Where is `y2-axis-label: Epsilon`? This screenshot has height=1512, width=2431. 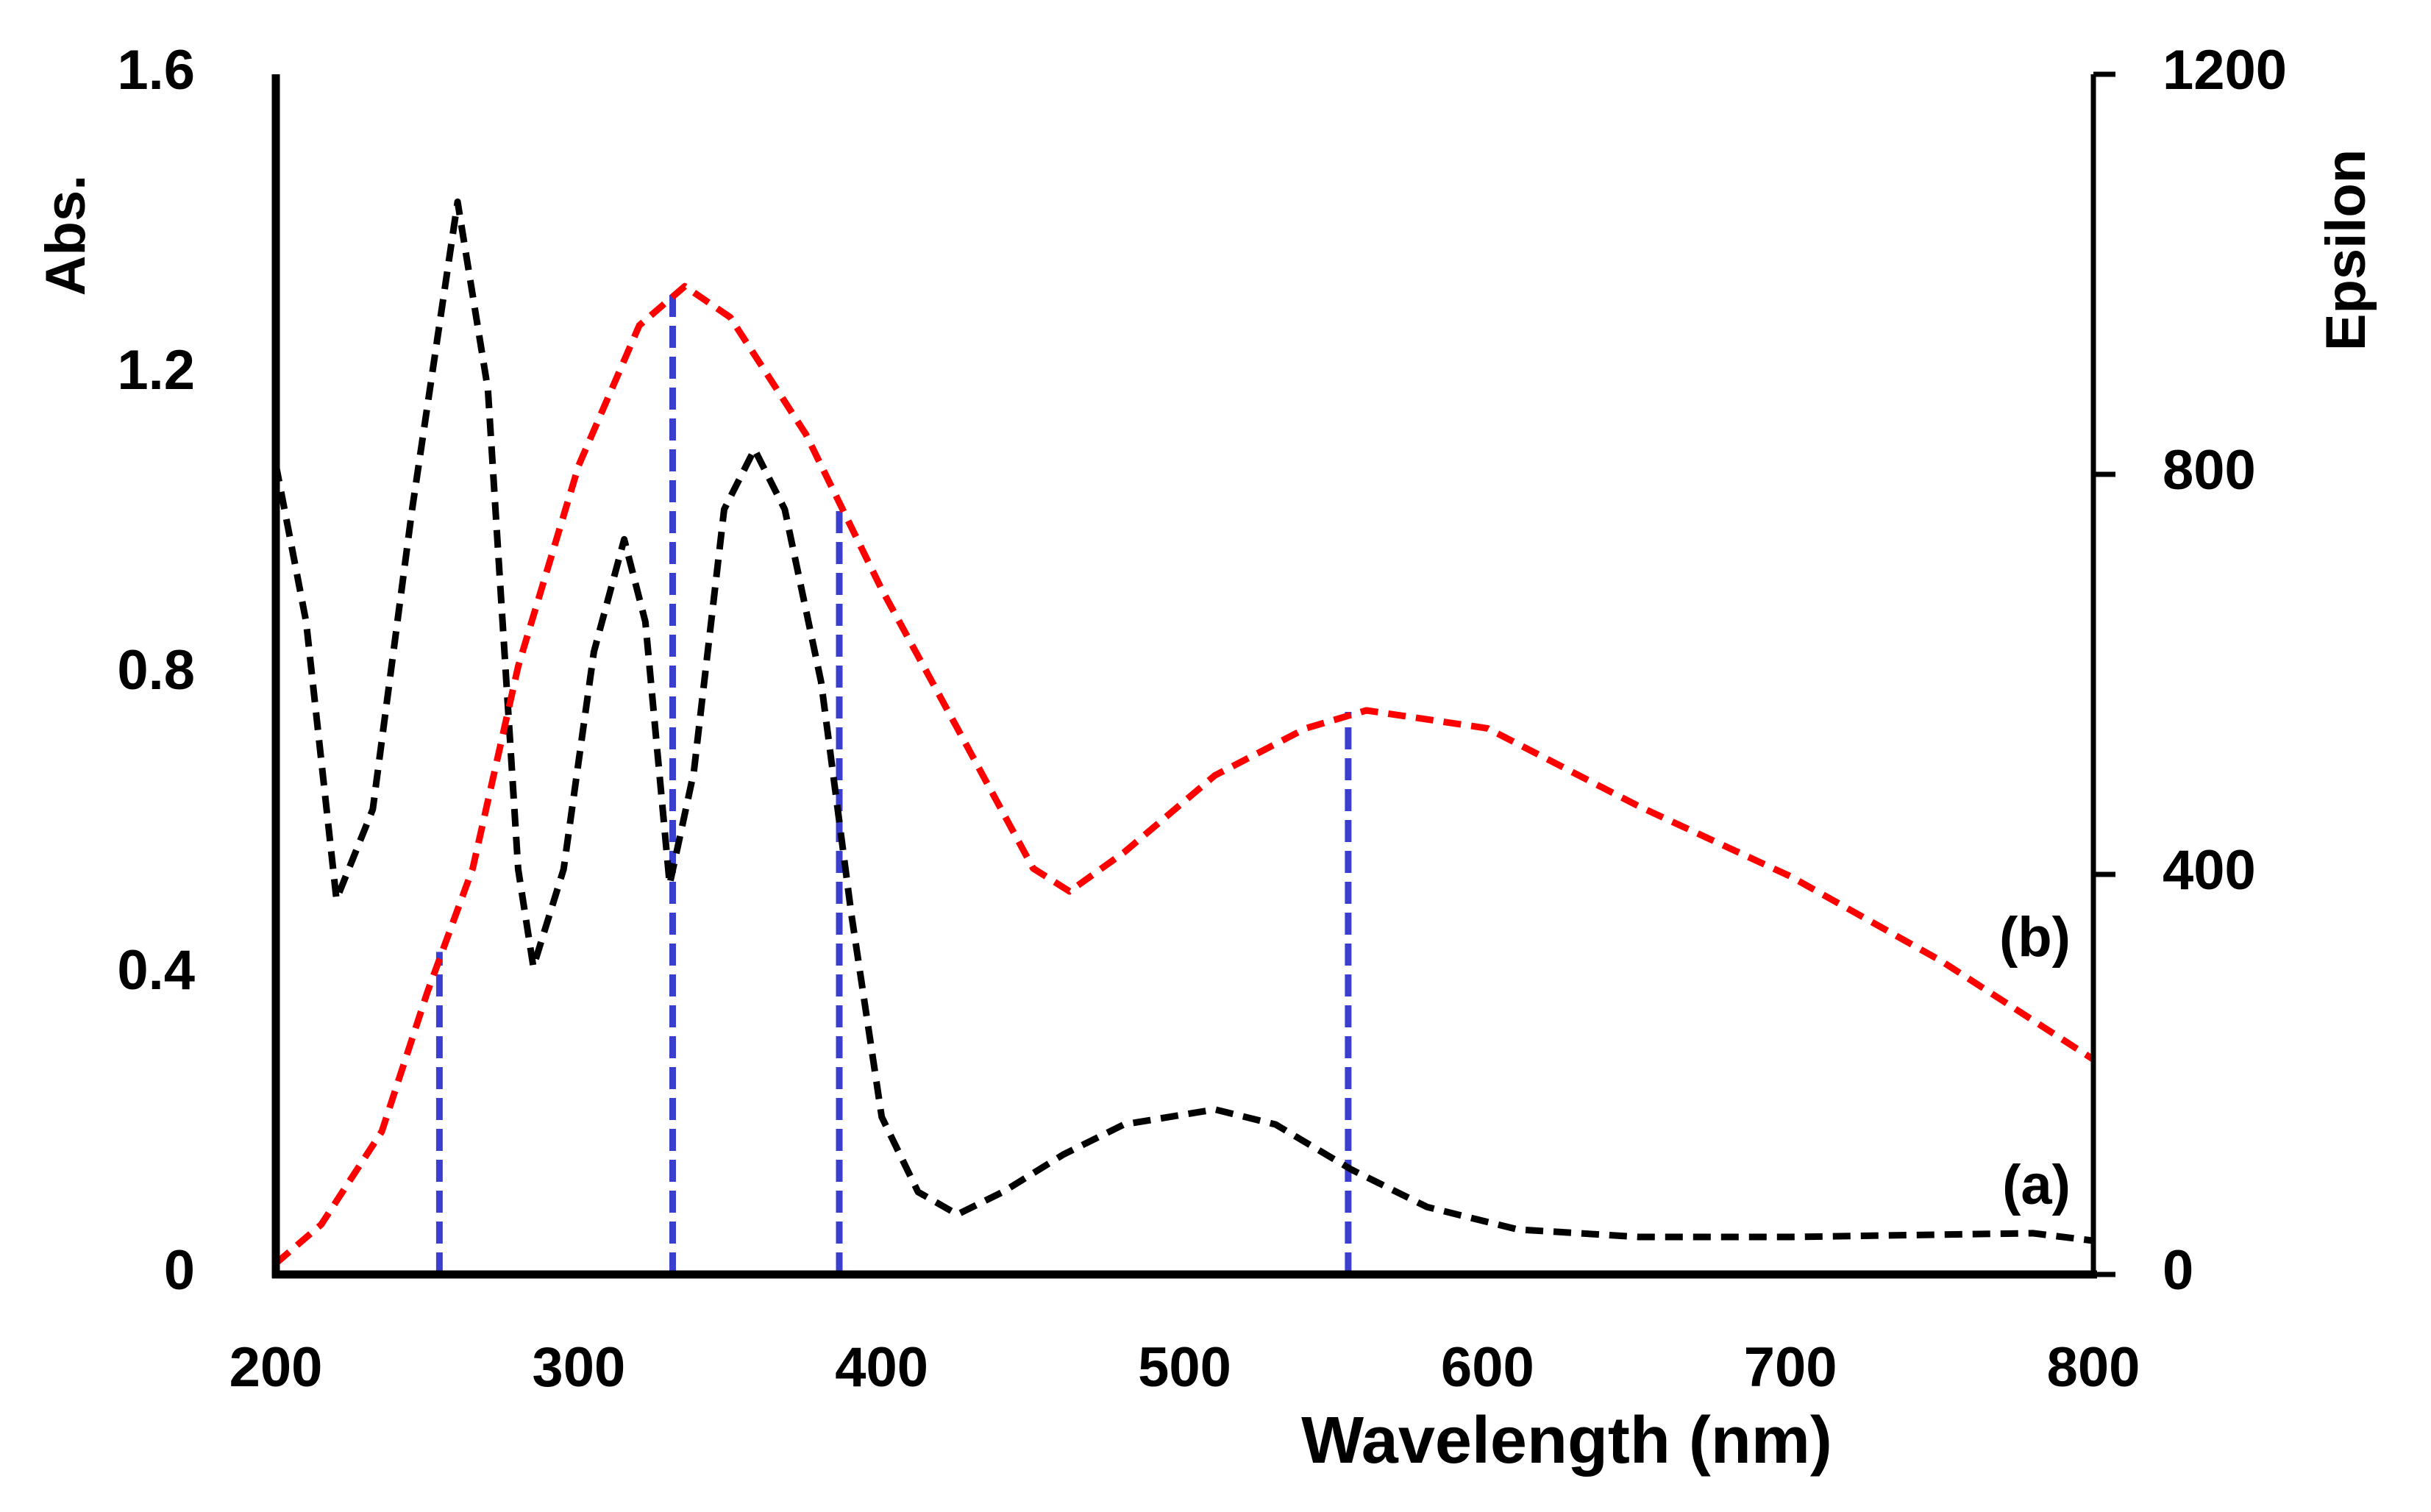
y2-axis-label: Epsilon is located at coordinates (2346, 250).